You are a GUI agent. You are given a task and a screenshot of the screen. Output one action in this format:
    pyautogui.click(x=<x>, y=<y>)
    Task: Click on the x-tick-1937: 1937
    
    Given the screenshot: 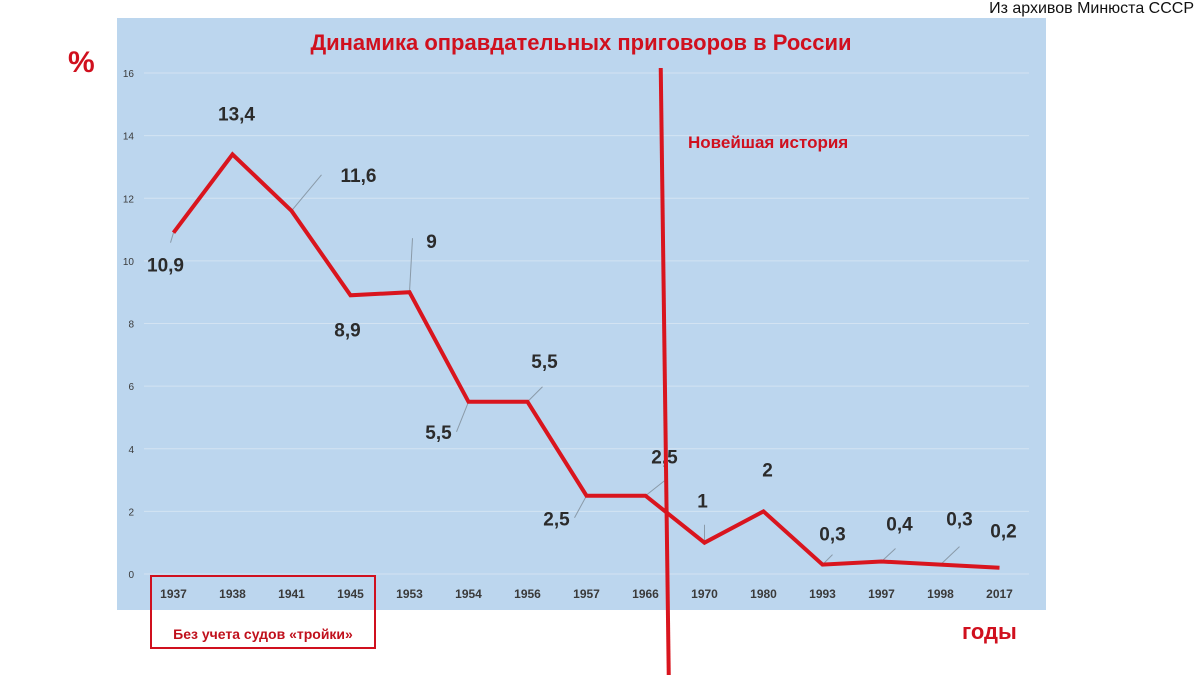 What is the action you would take?
    pyautogui.click(x=173, y=594)
    